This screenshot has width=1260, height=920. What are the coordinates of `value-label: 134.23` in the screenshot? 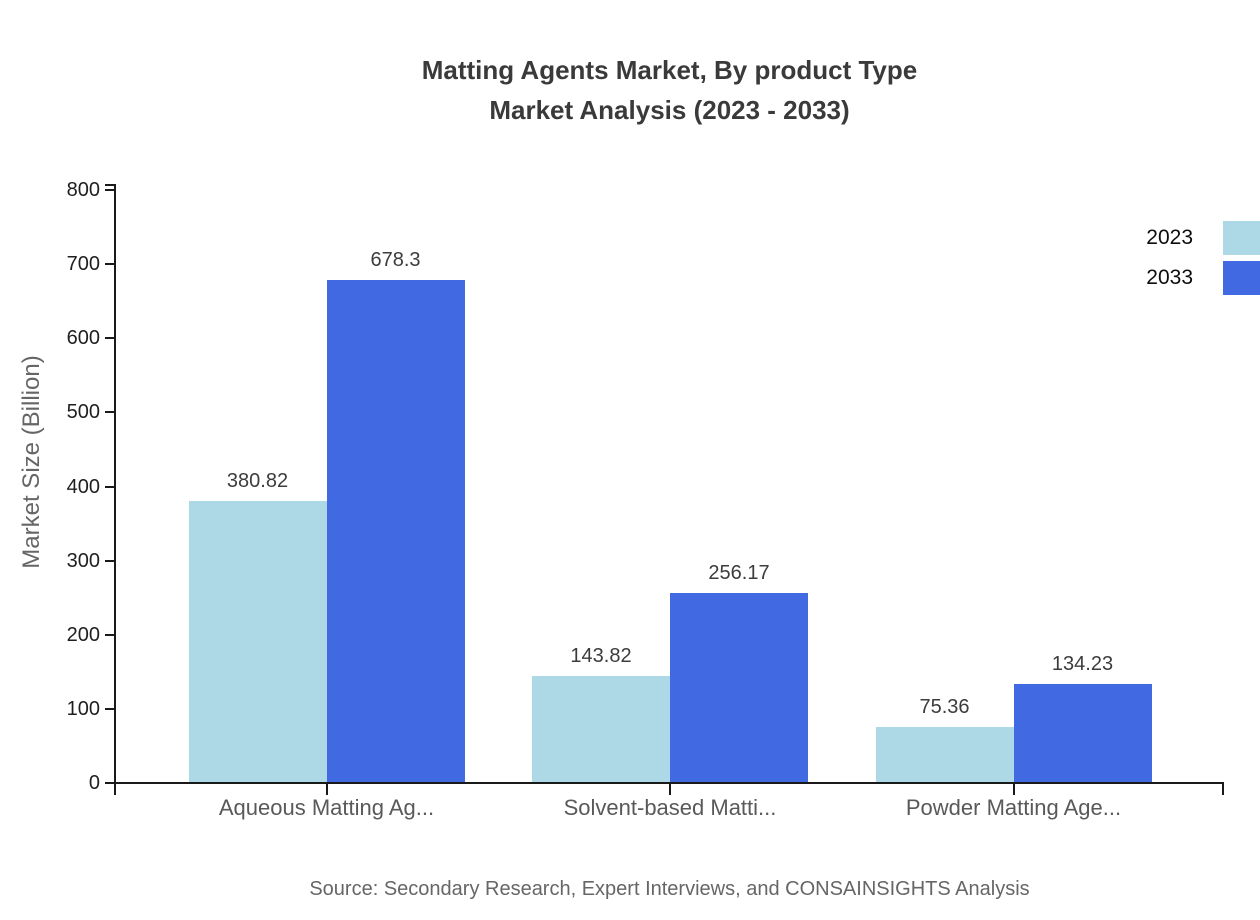 It's located at (1082, 663).